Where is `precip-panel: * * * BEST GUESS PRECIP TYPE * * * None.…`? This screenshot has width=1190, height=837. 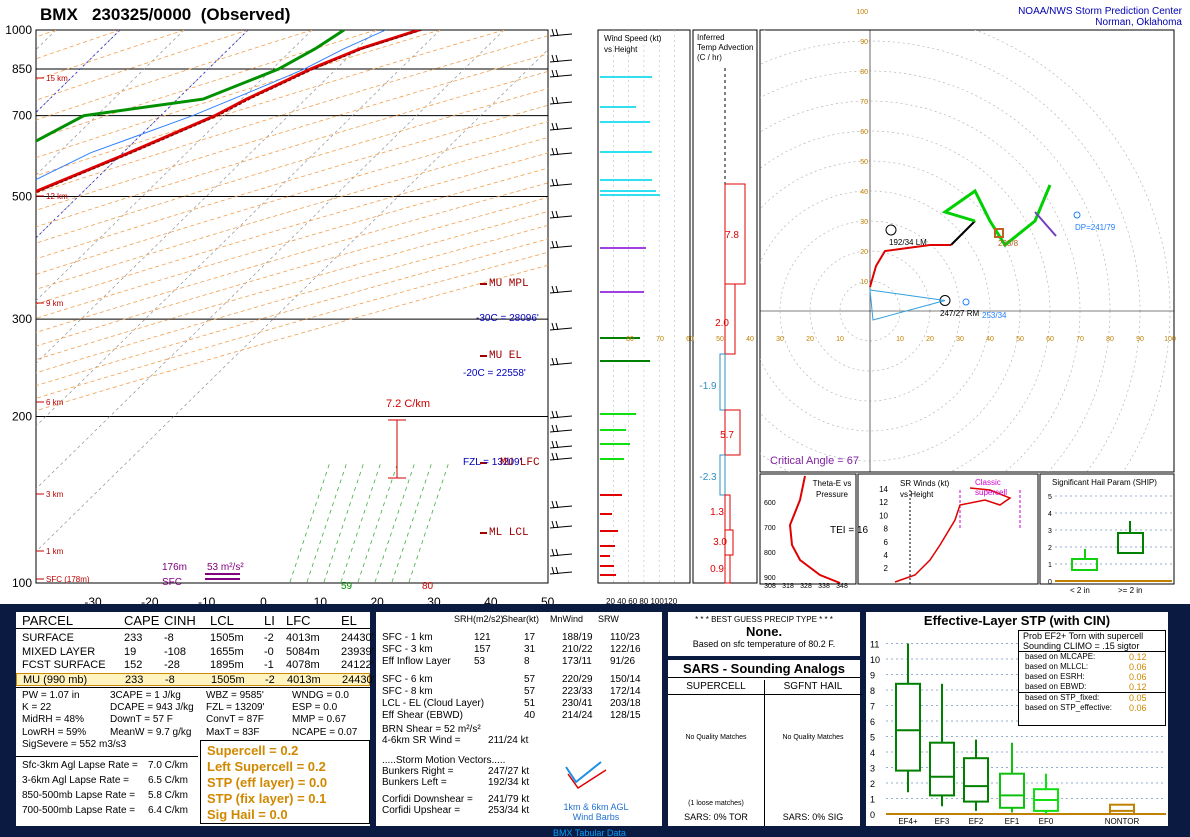 precip-panel: * * * BEST GUESS PRECIP TYPE * * * None.… is located at coordinates (764, 634).